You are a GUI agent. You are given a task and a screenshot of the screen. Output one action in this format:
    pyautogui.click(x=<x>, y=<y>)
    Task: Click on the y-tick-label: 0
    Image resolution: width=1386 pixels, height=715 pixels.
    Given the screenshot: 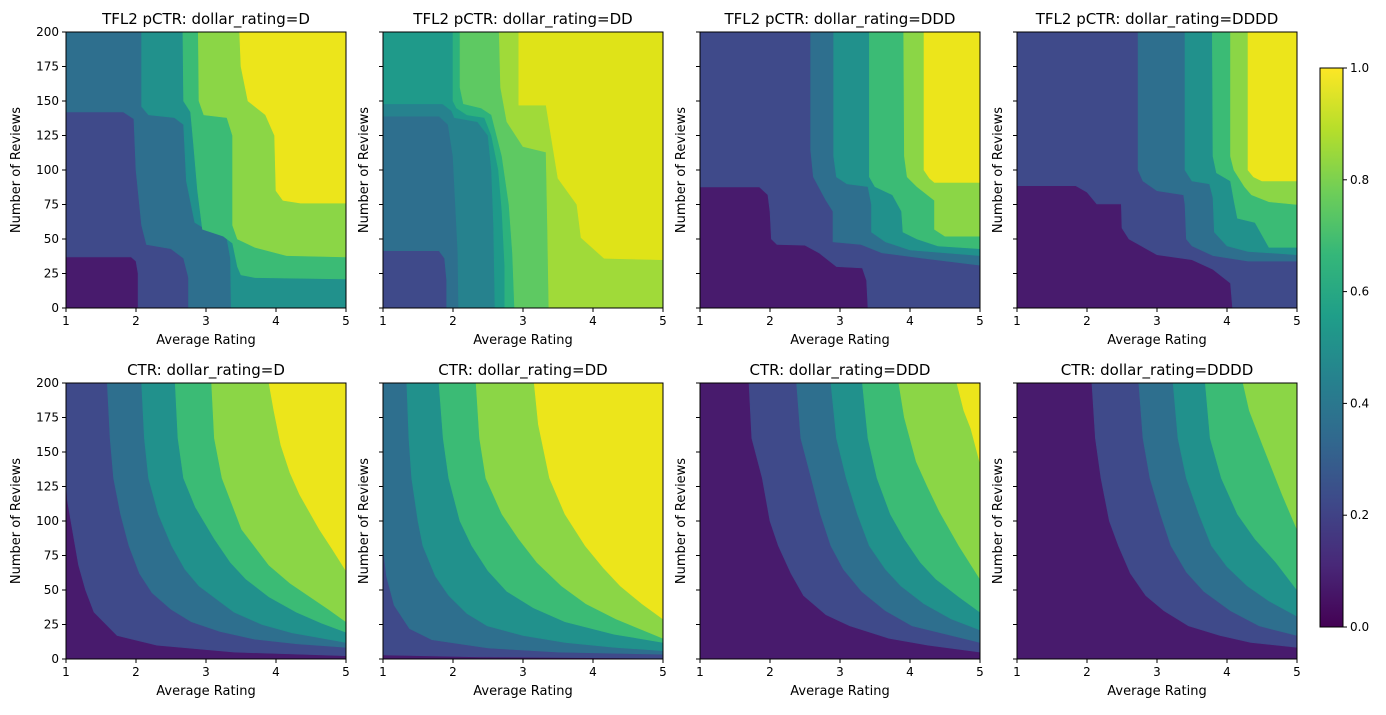 What is the action you would take?
    pyautogui.click(x=55, y=308)
    